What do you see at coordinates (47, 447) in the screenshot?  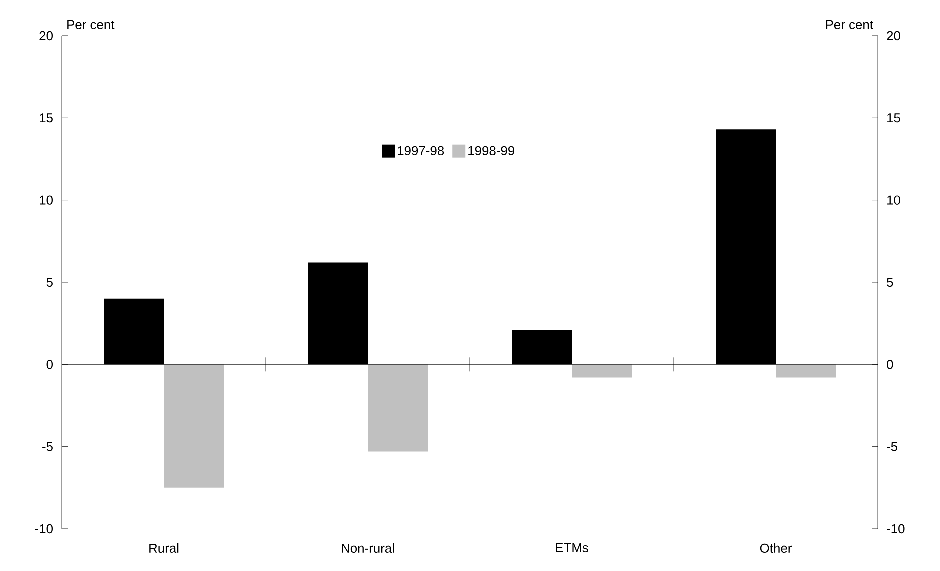 I see `y-tick-label: -5` at bounding box center [47, 447].